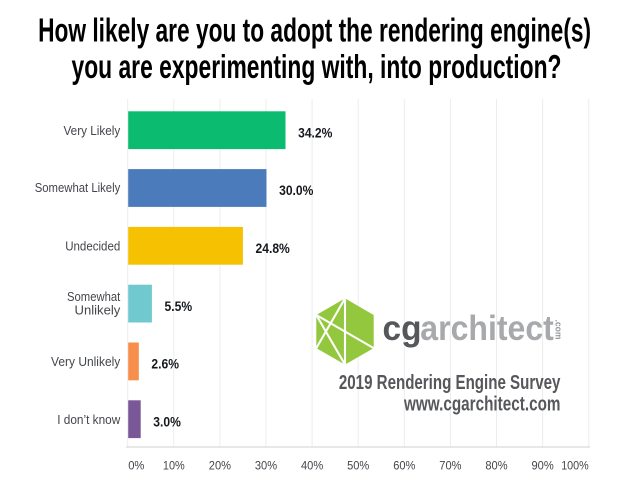 This screenshot has height=500, width=630. Describe the element at coordinates (558, 330) in the screenshot. I see `svg-text: .com` at that location.